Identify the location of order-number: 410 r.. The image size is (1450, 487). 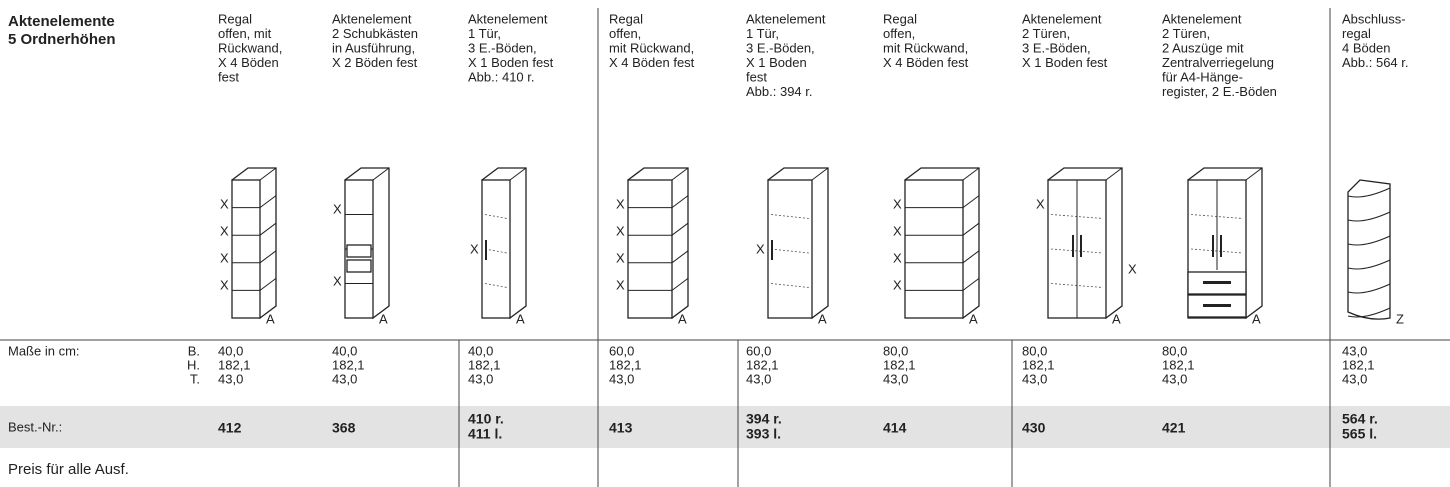
(486, 419).